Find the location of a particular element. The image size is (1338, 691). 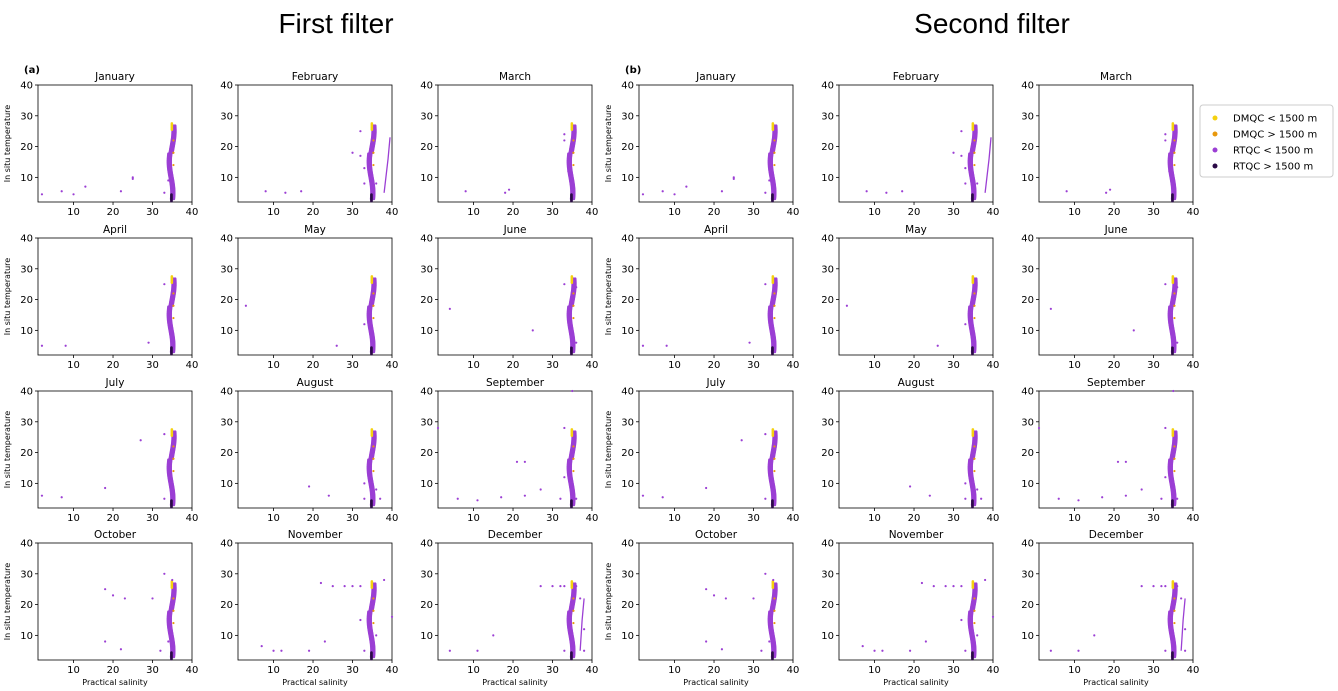

x-axis-label: Practical salinity is located at coordinates (315, 682).